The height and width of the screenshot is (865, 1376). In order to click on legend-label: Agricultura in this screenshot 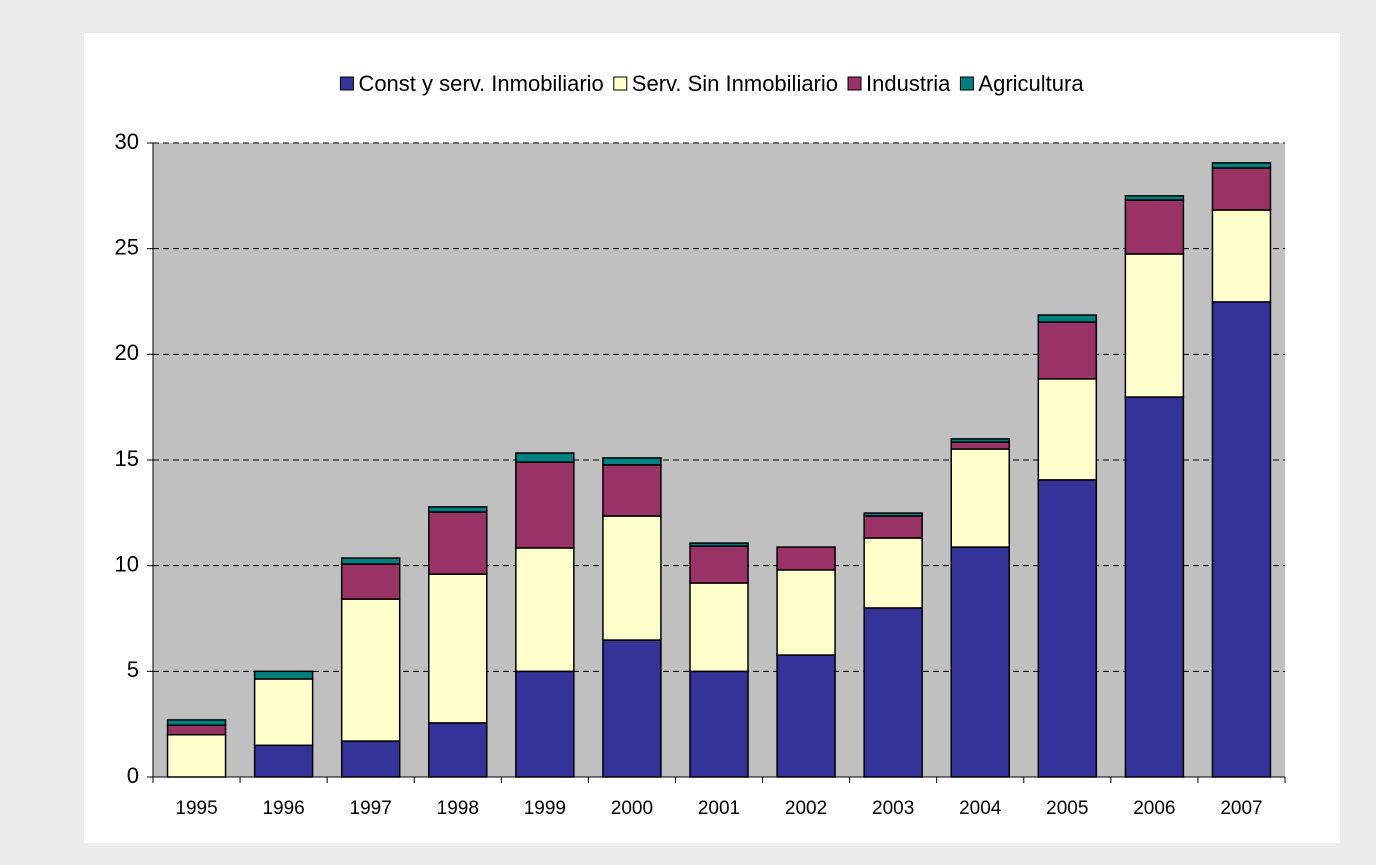, I will do `click(1031, 83)`.